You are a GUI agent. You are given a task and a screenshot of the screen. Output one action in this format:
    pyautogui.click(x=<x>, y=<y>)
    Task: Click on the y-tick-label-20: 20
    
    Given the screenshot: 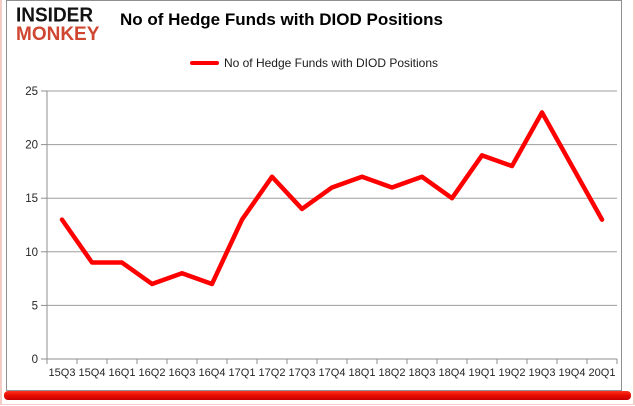 What is the action you would take?
    pyautogui.click(x=31, y=146)
    